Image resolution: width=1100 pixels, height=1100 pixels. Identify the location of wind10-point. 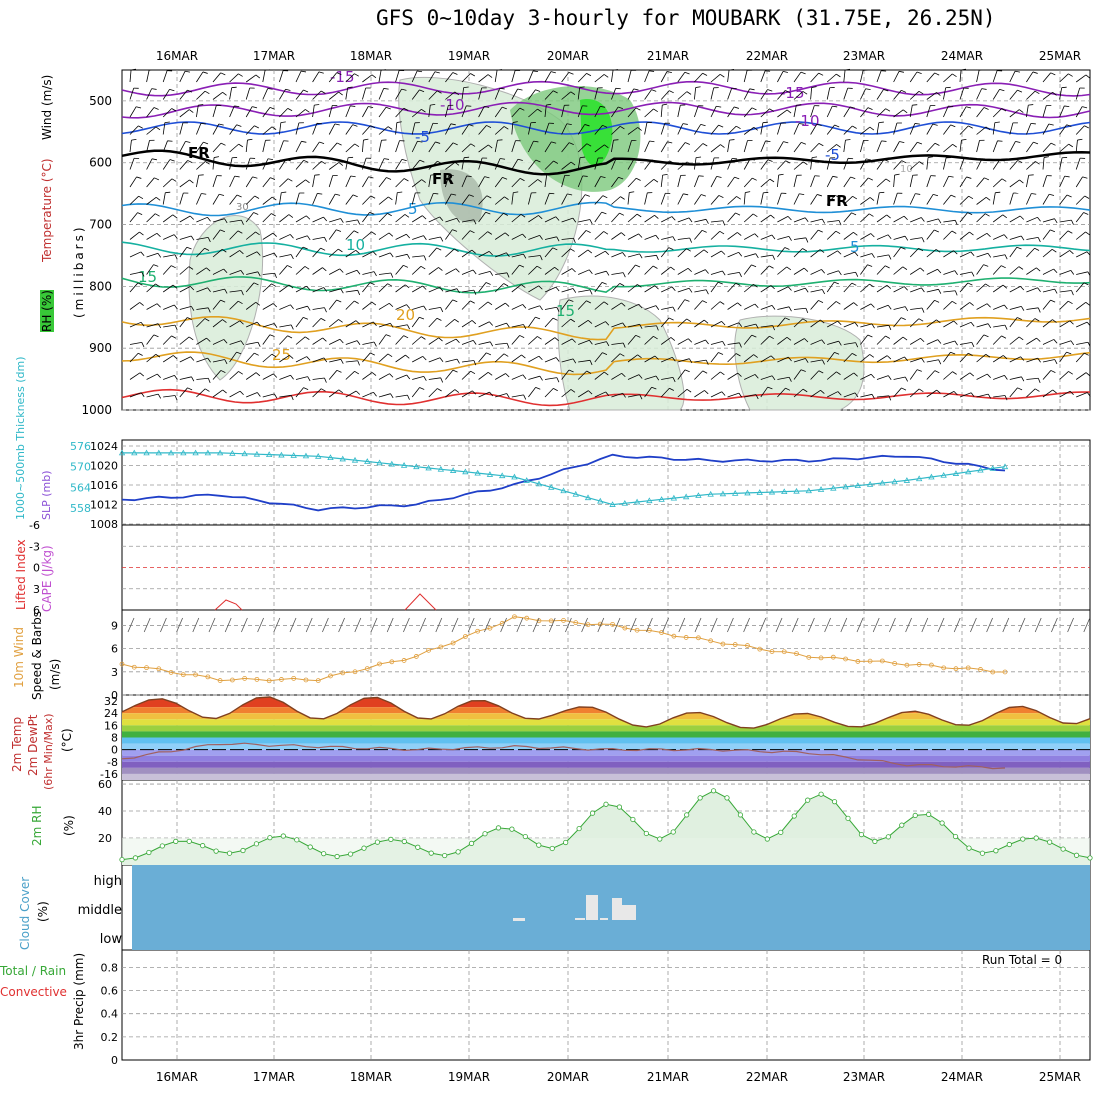
(490, 628).